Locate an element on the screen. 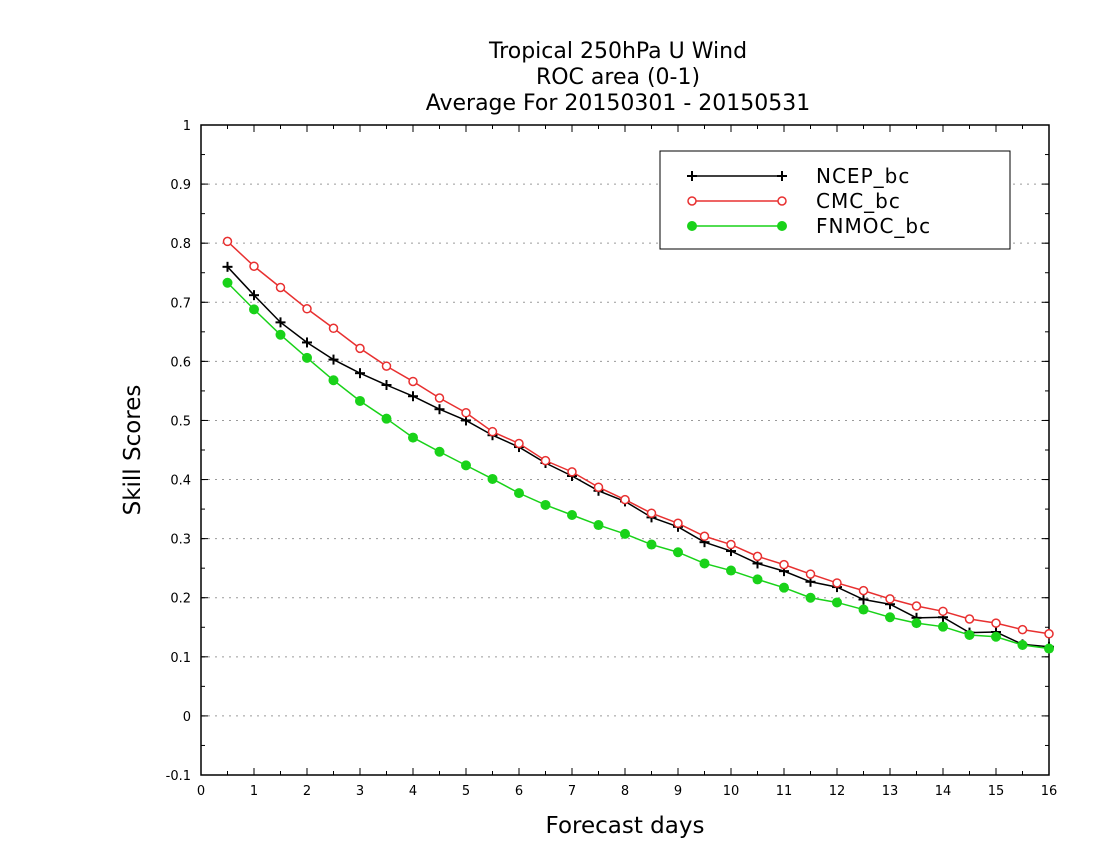  legend-label: FNMOC_bc is located at coordinates (873, 226).